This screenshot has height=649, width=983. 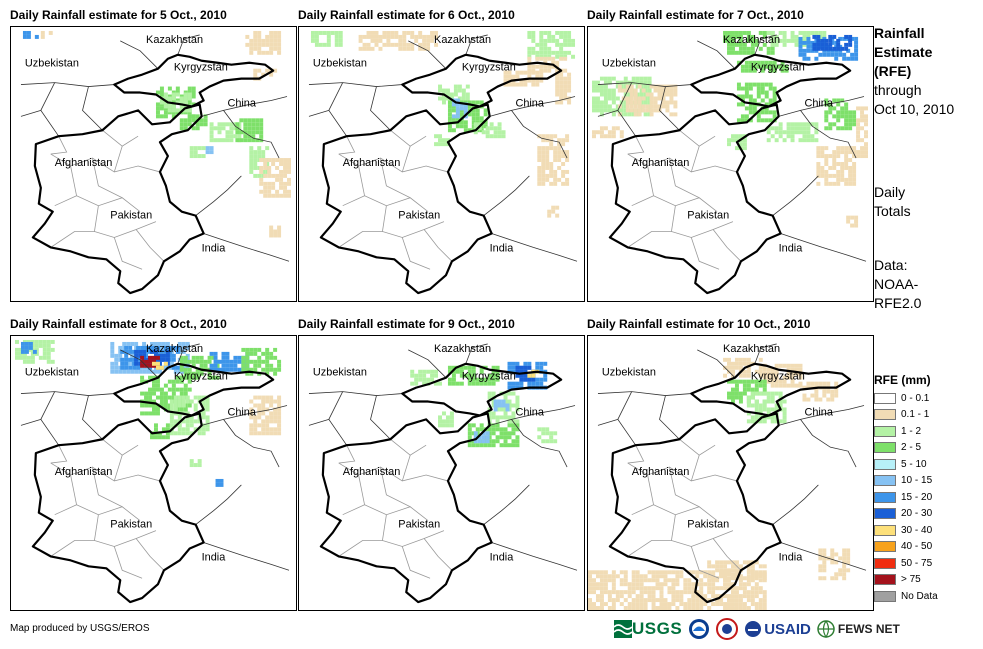 What do you see at coordinates (406, 324) in the screenshot?
I see `panel-title-oct9: Daily Rainfall estimate for 9 Oct., 2010` at bounding box center [406, 324].